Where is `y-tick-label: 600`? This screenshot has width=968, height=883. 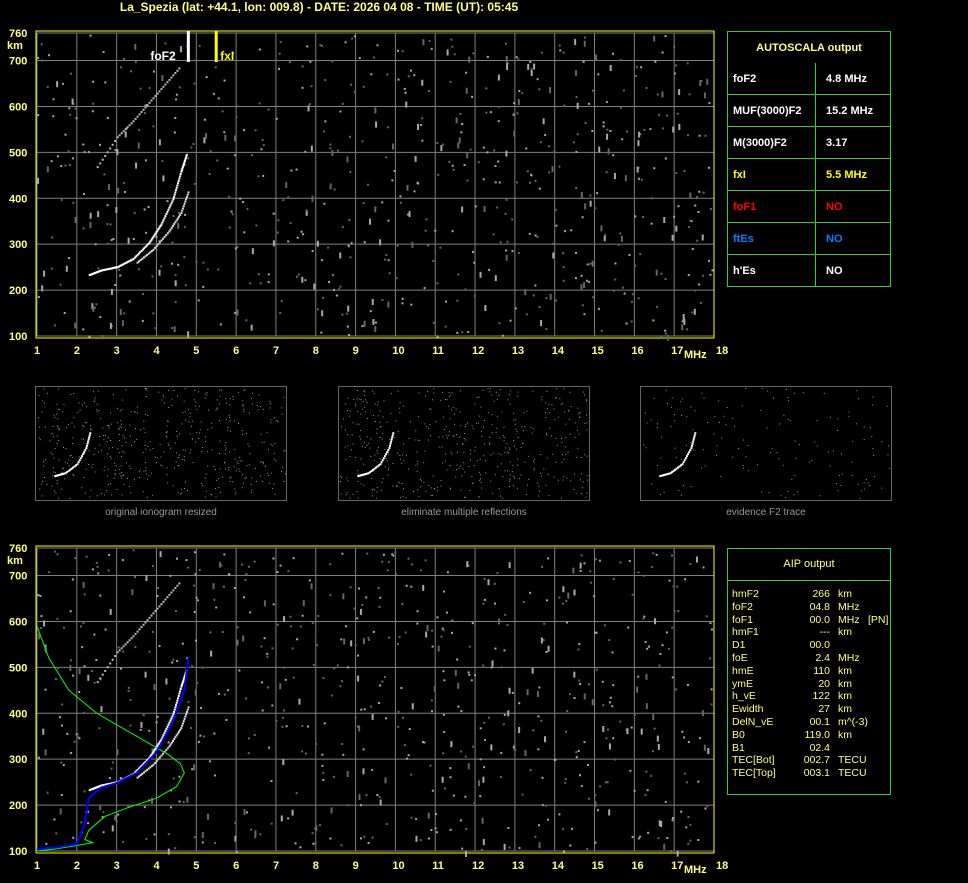 y-tick-label: 600 is located at coordinates (18, 622).